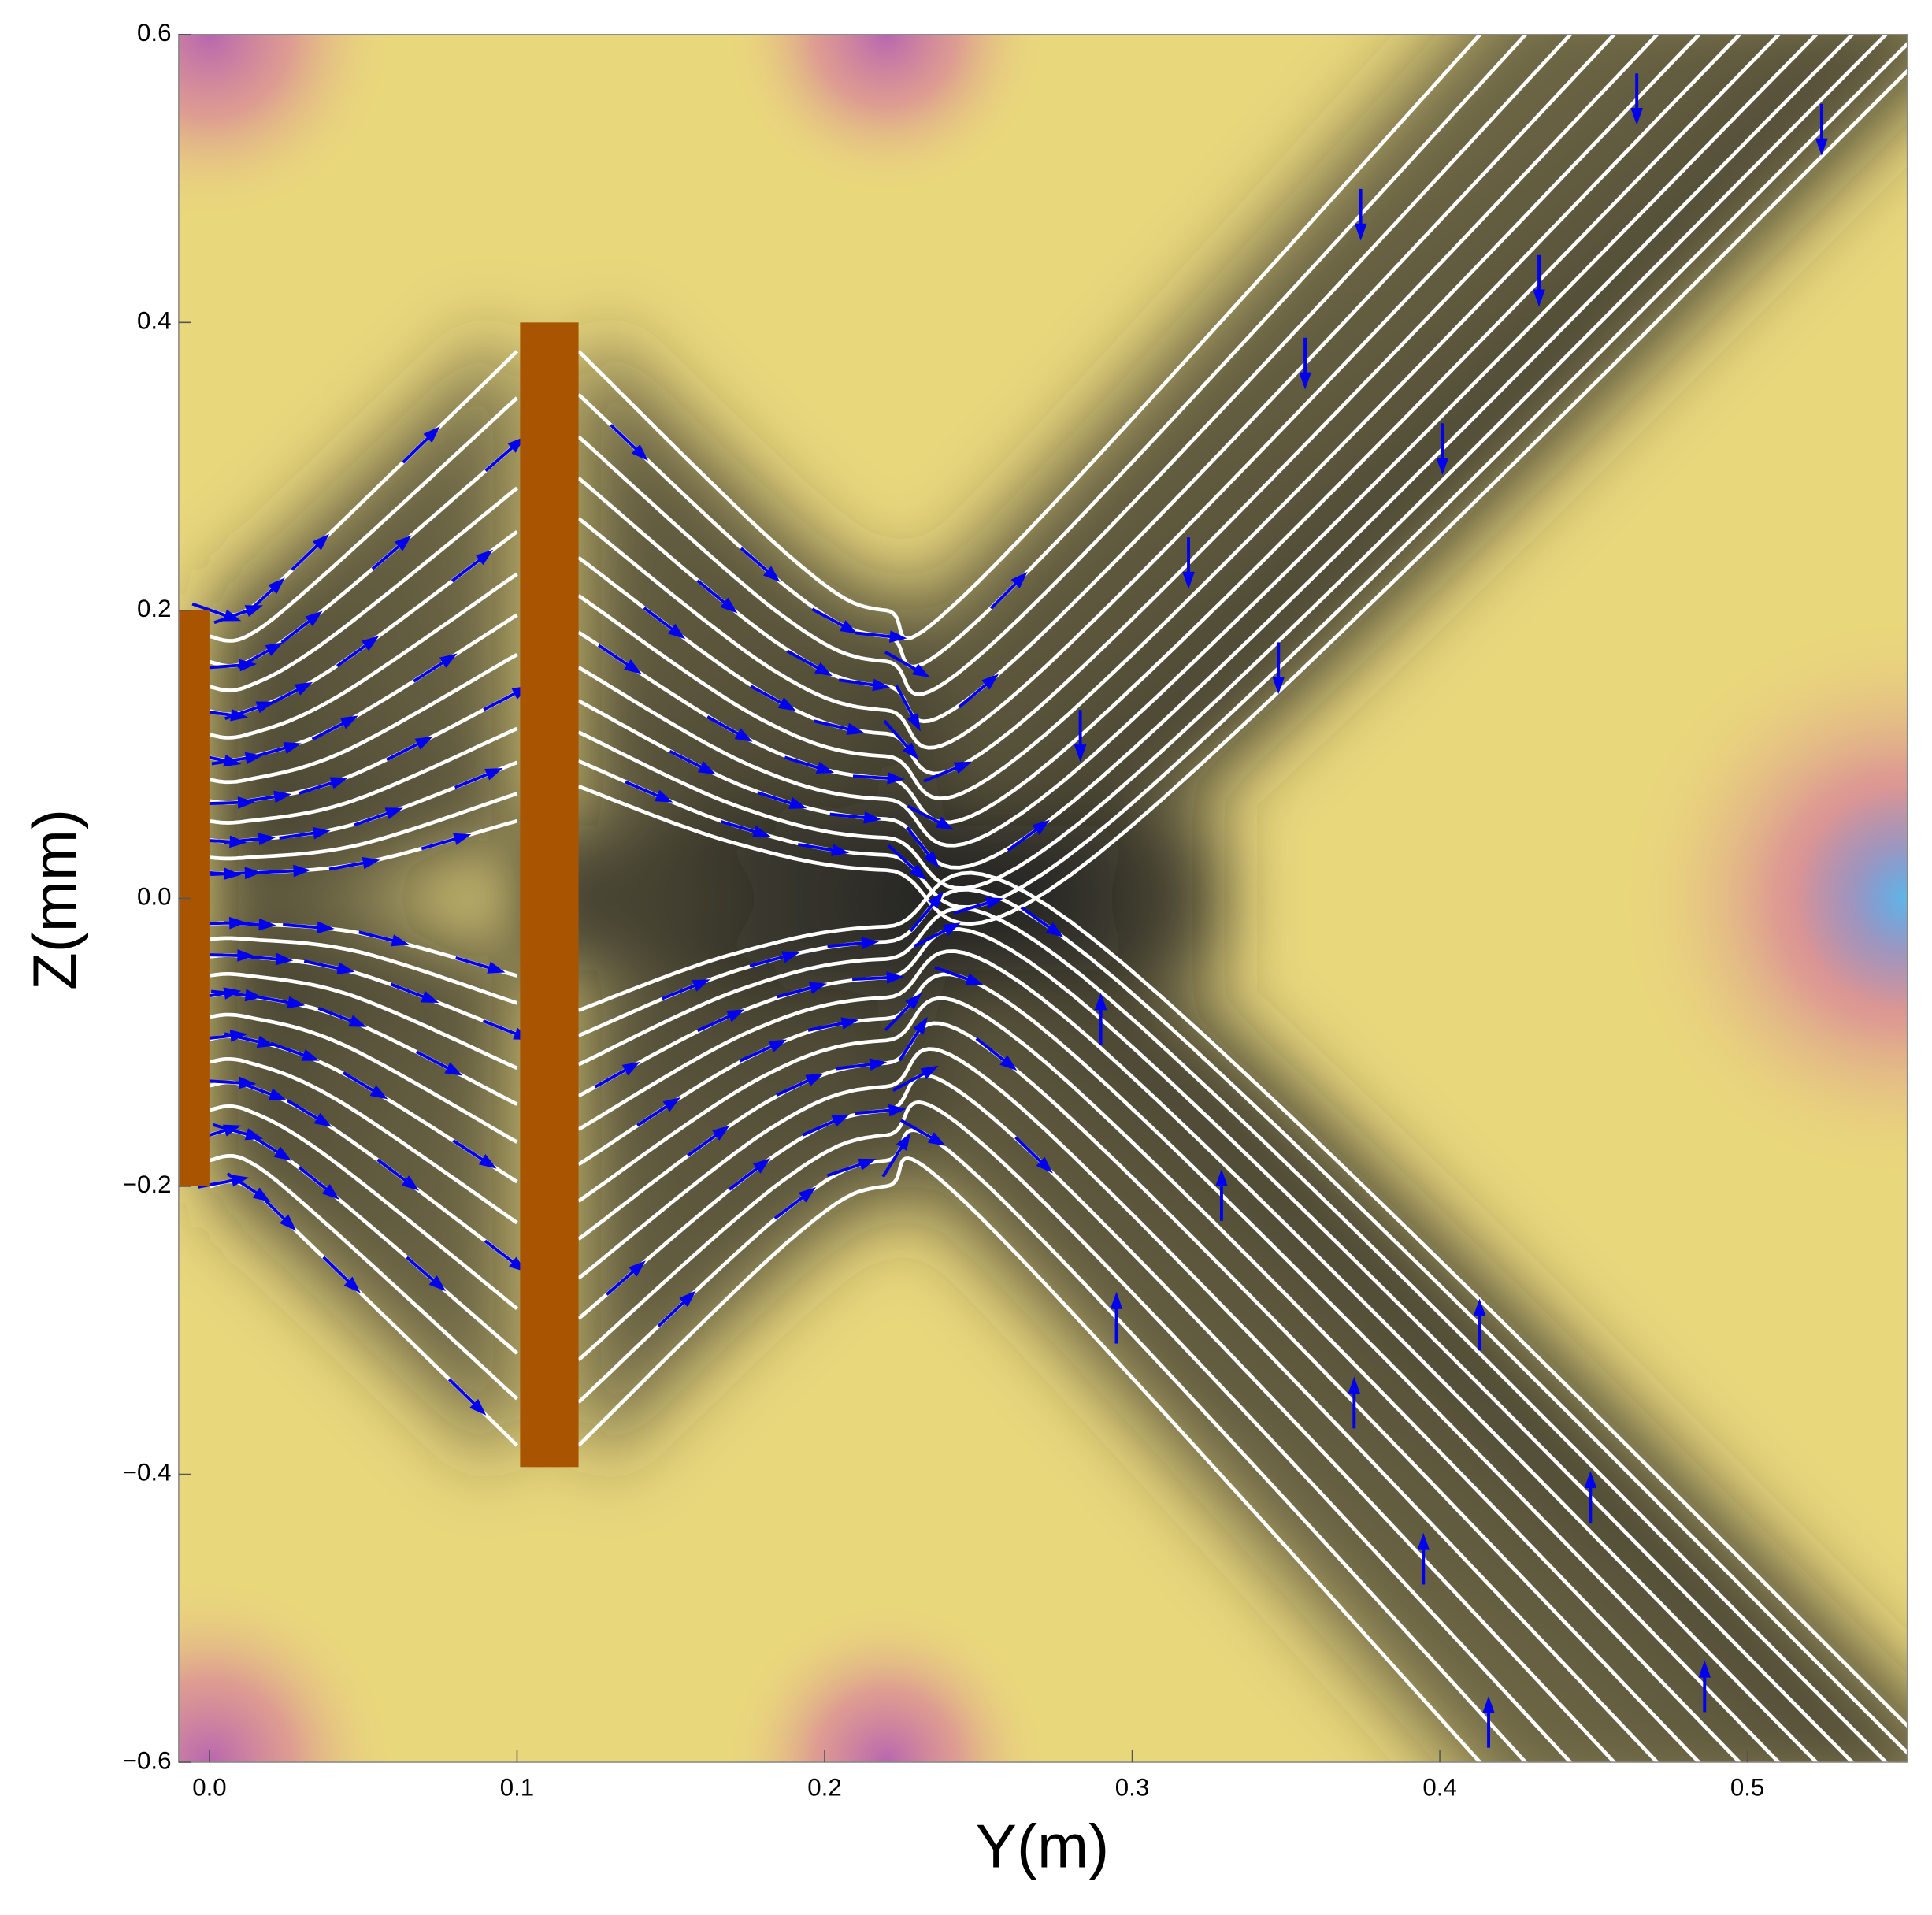 Image resolution: width=1932 pixels, height=1915 pixels. Describe the element at coordinates (147, 1472) in the screenshot. I see `y-tick-label: −0.4` at that location.